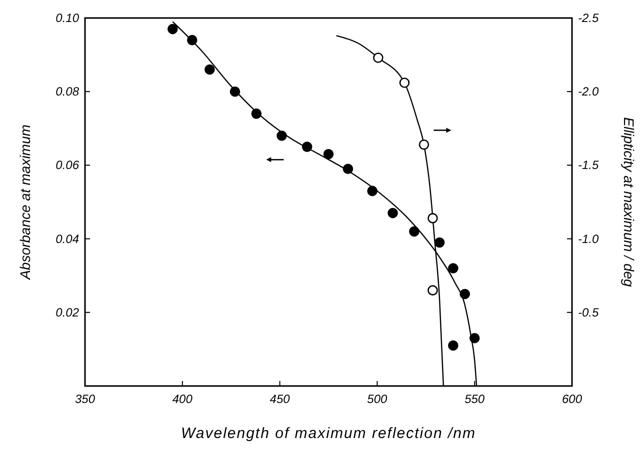  I want to click on y-axis-title: Absorbance at maximum, so click(25, 202).